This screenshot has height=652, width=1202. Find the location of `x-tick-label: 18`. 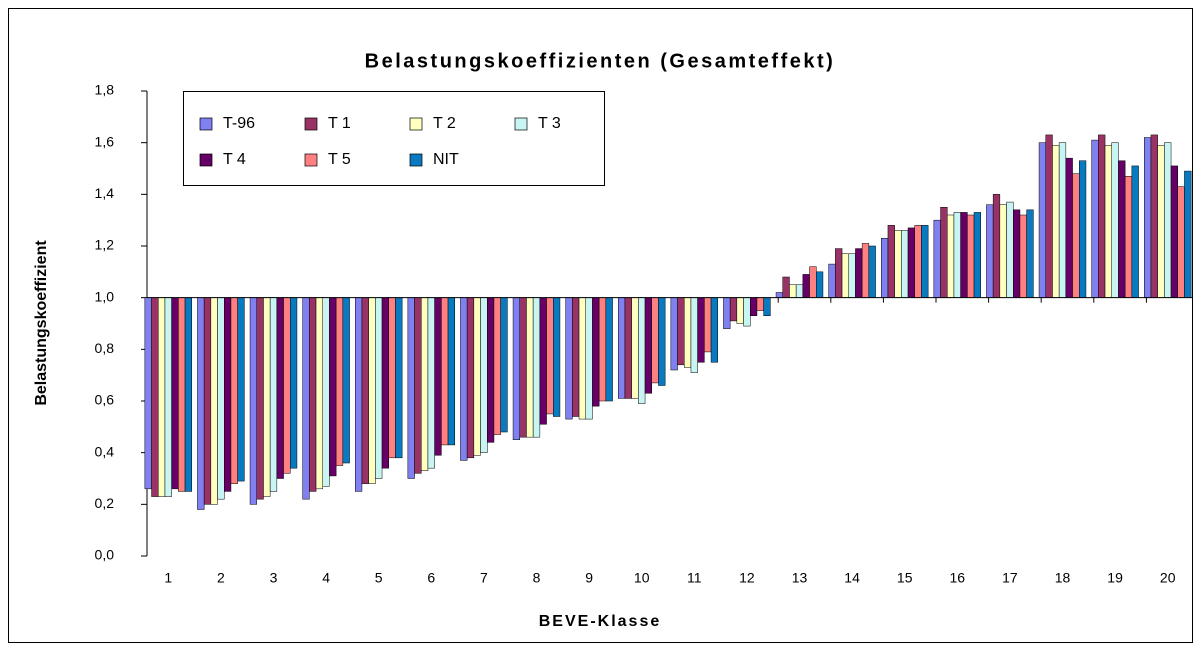

x-tick-label: 18 is located at coordinates (1063, 578).